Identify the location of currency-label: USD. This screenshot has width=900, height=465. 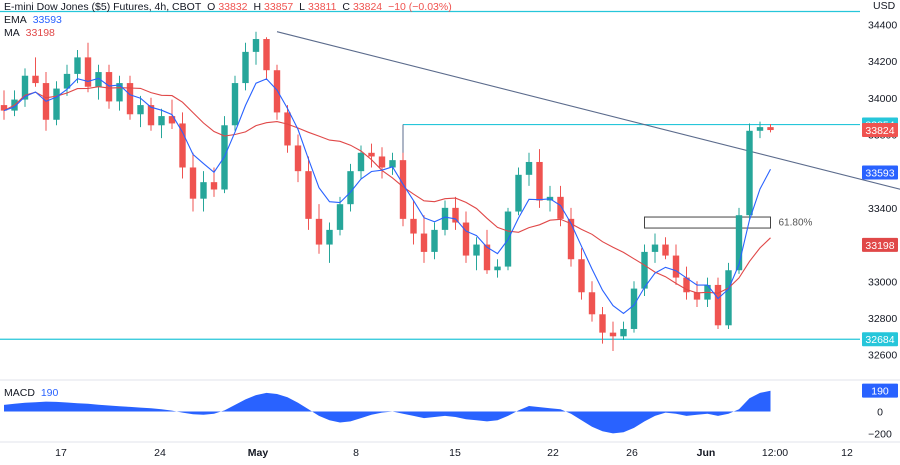
(884, 6).